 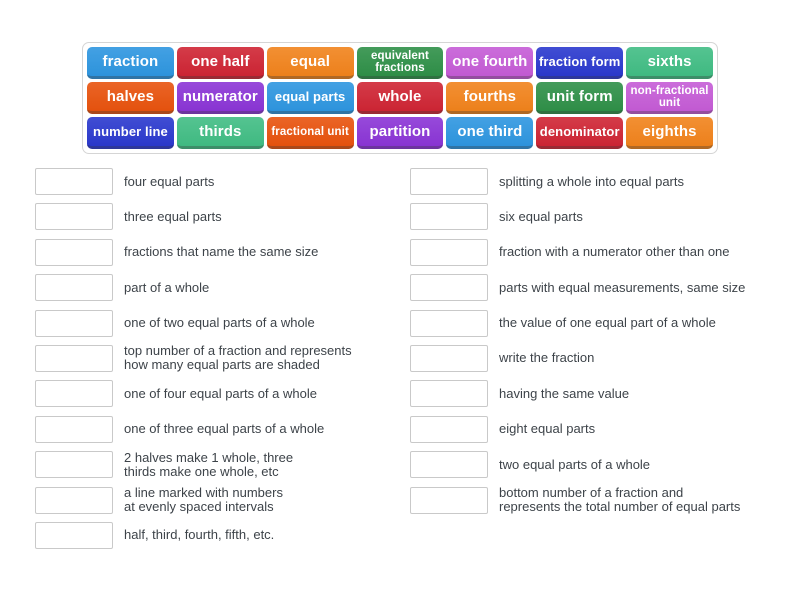 What do you see at coordinates (220, 98) in the screenshot?
I see `word-tile: numerator` at bounding box center [220, 98].